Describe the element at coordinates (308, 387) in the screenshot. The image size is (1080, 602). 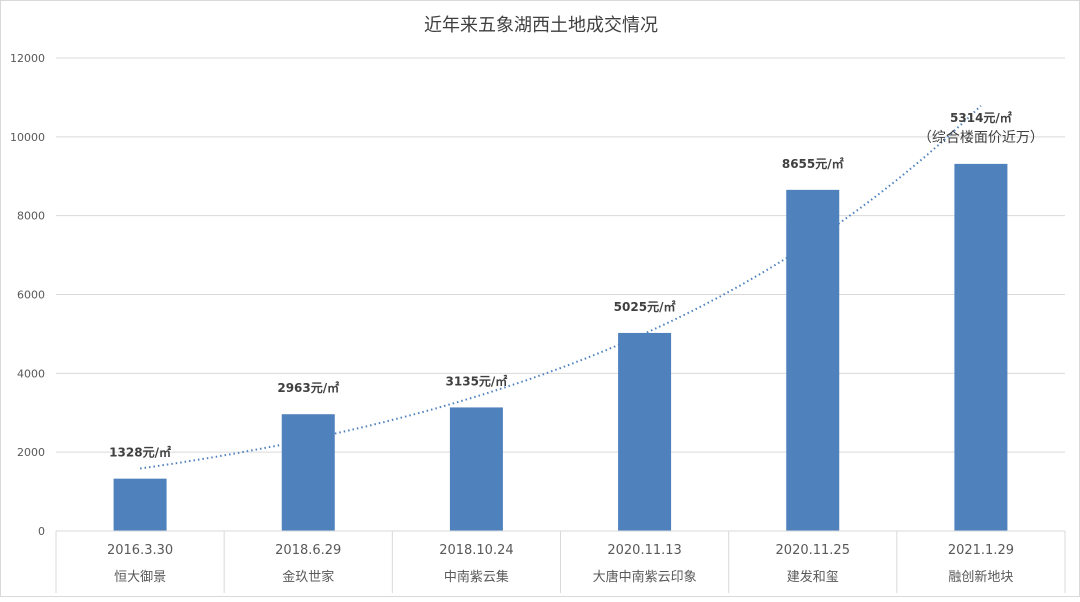
I see `data-label: 2963元/㎡` at that location.